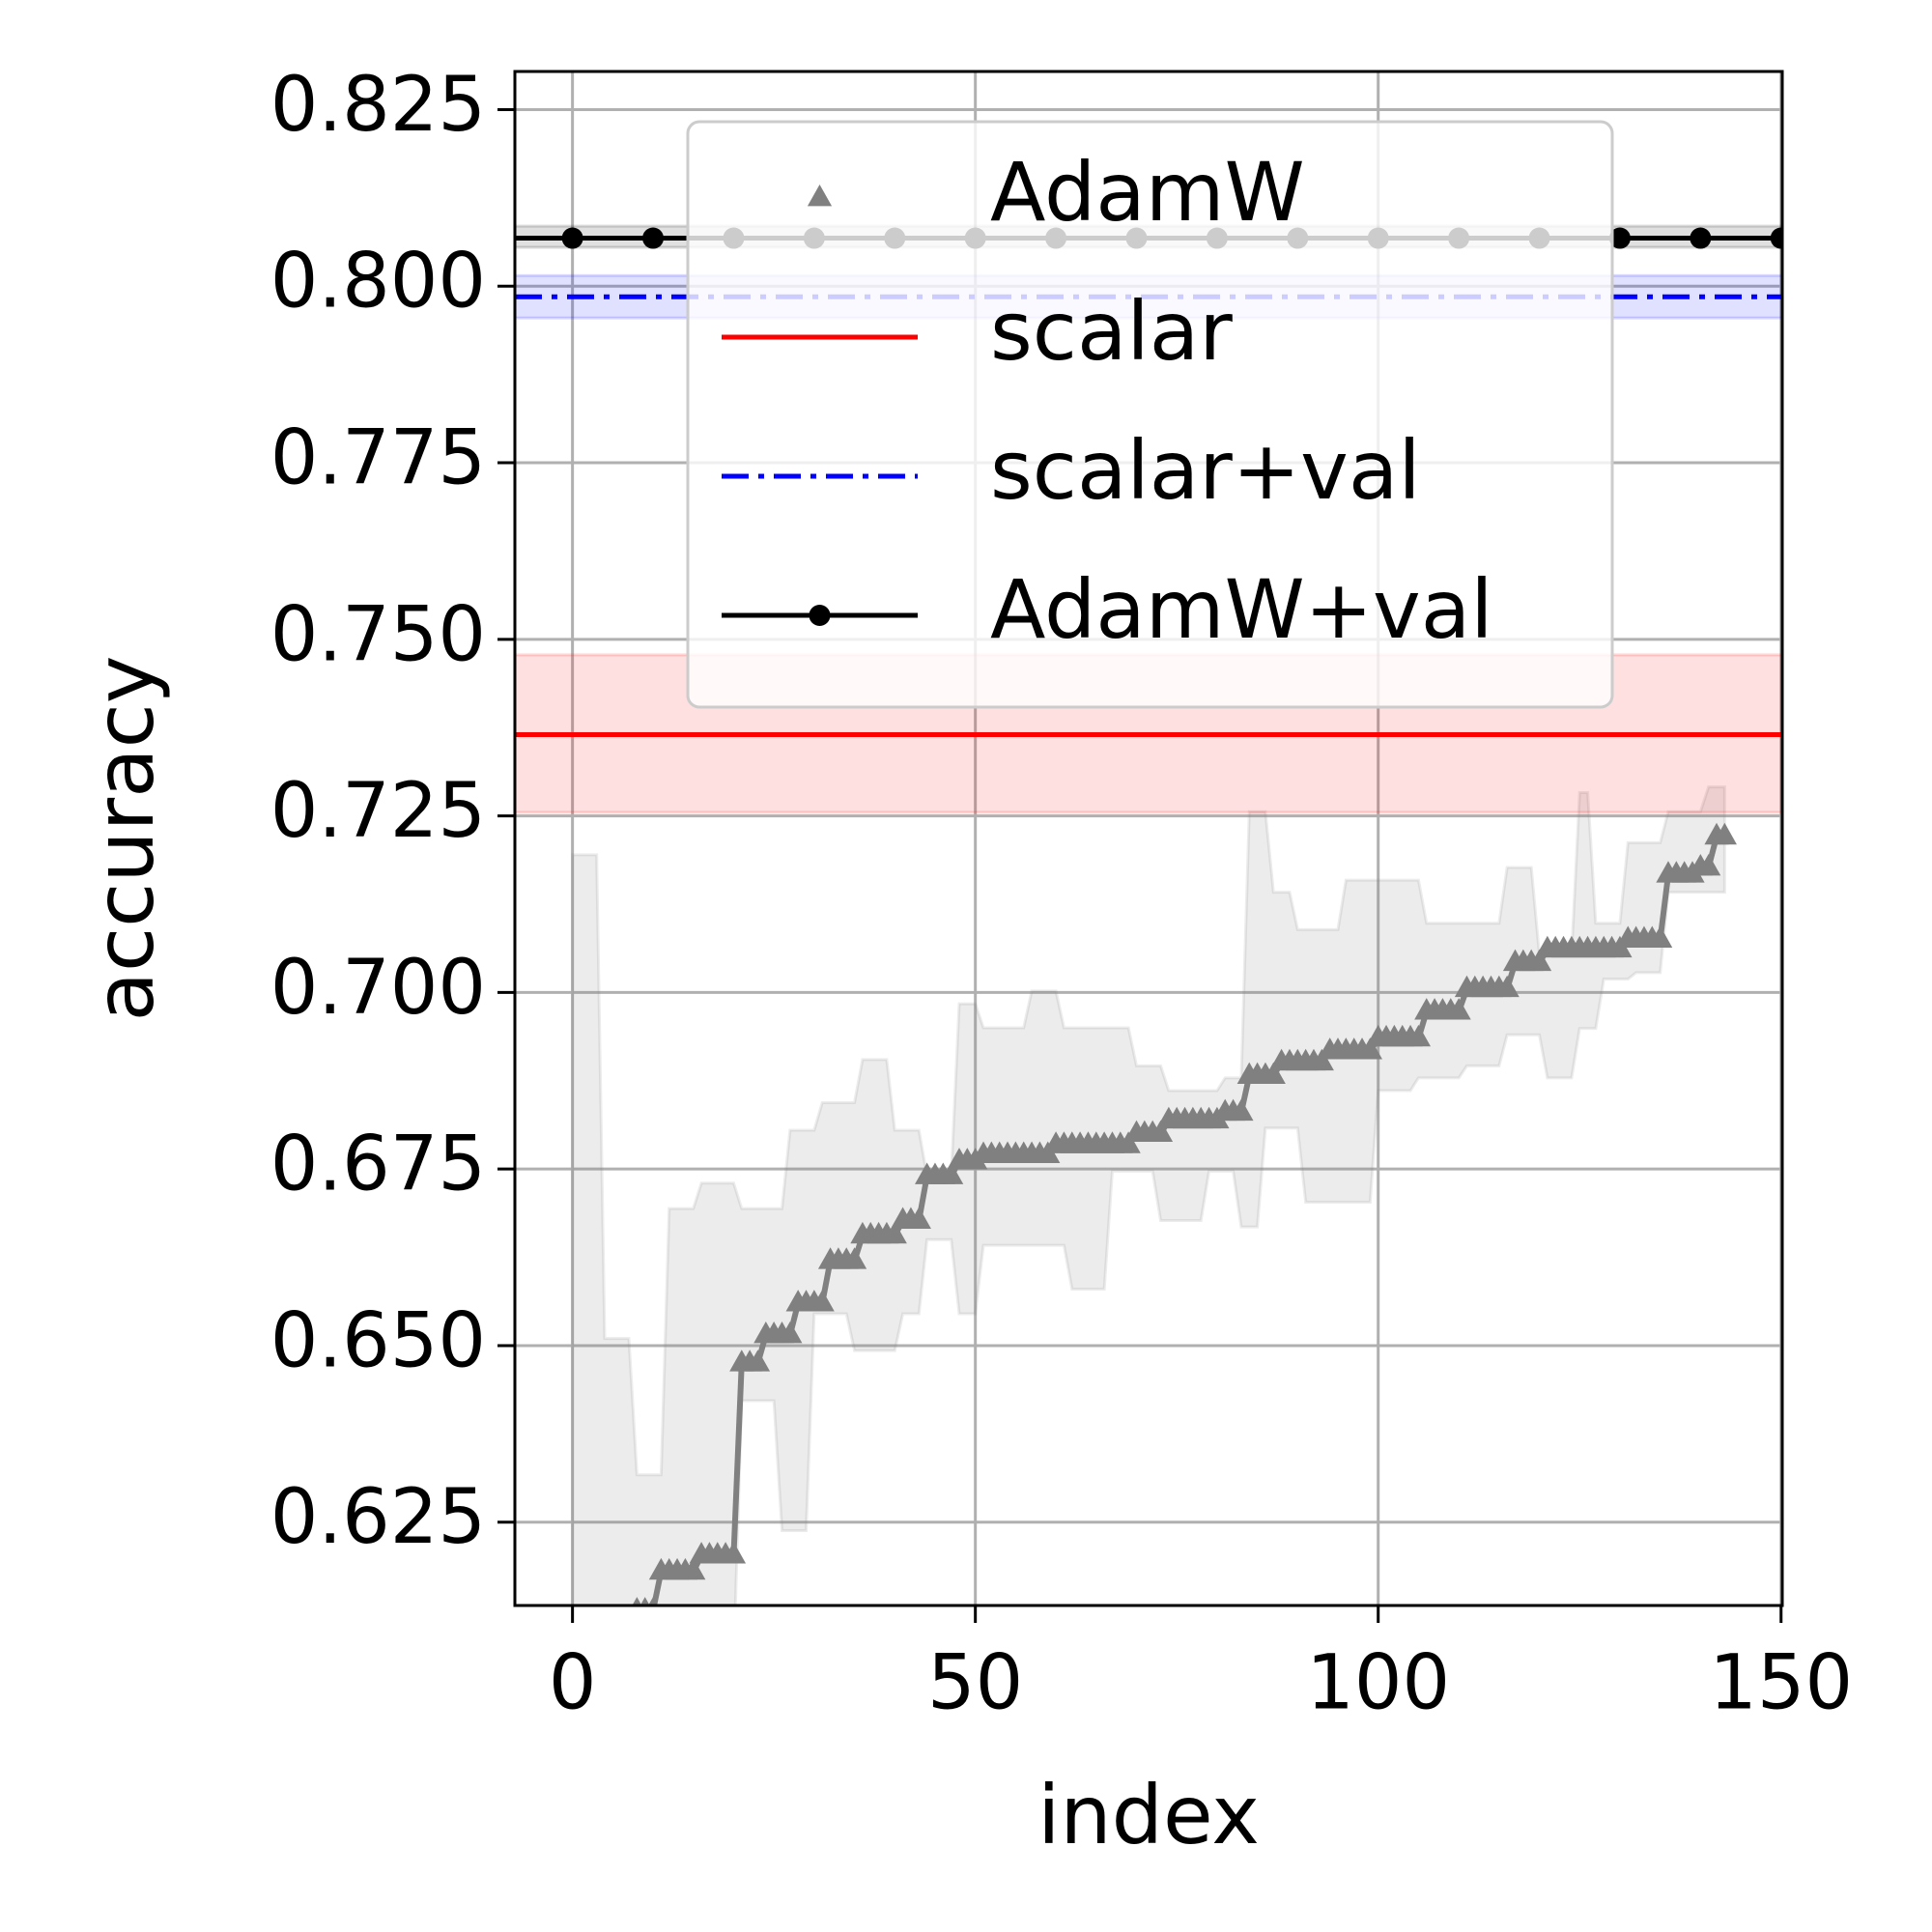 The image size is (1932, 1932). I want to click on x-tick-label: 0, so click(573, 1682).